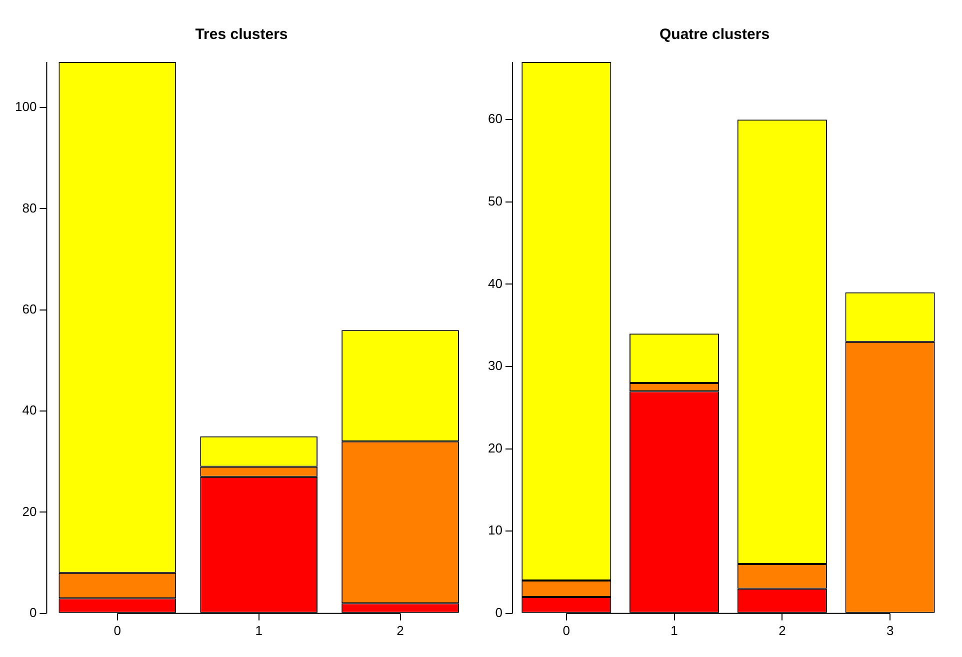  What do you see at coordinates (495, 366) in the screenshot?
I see `y-tick-label: 30` at bounding box center [495, 366].